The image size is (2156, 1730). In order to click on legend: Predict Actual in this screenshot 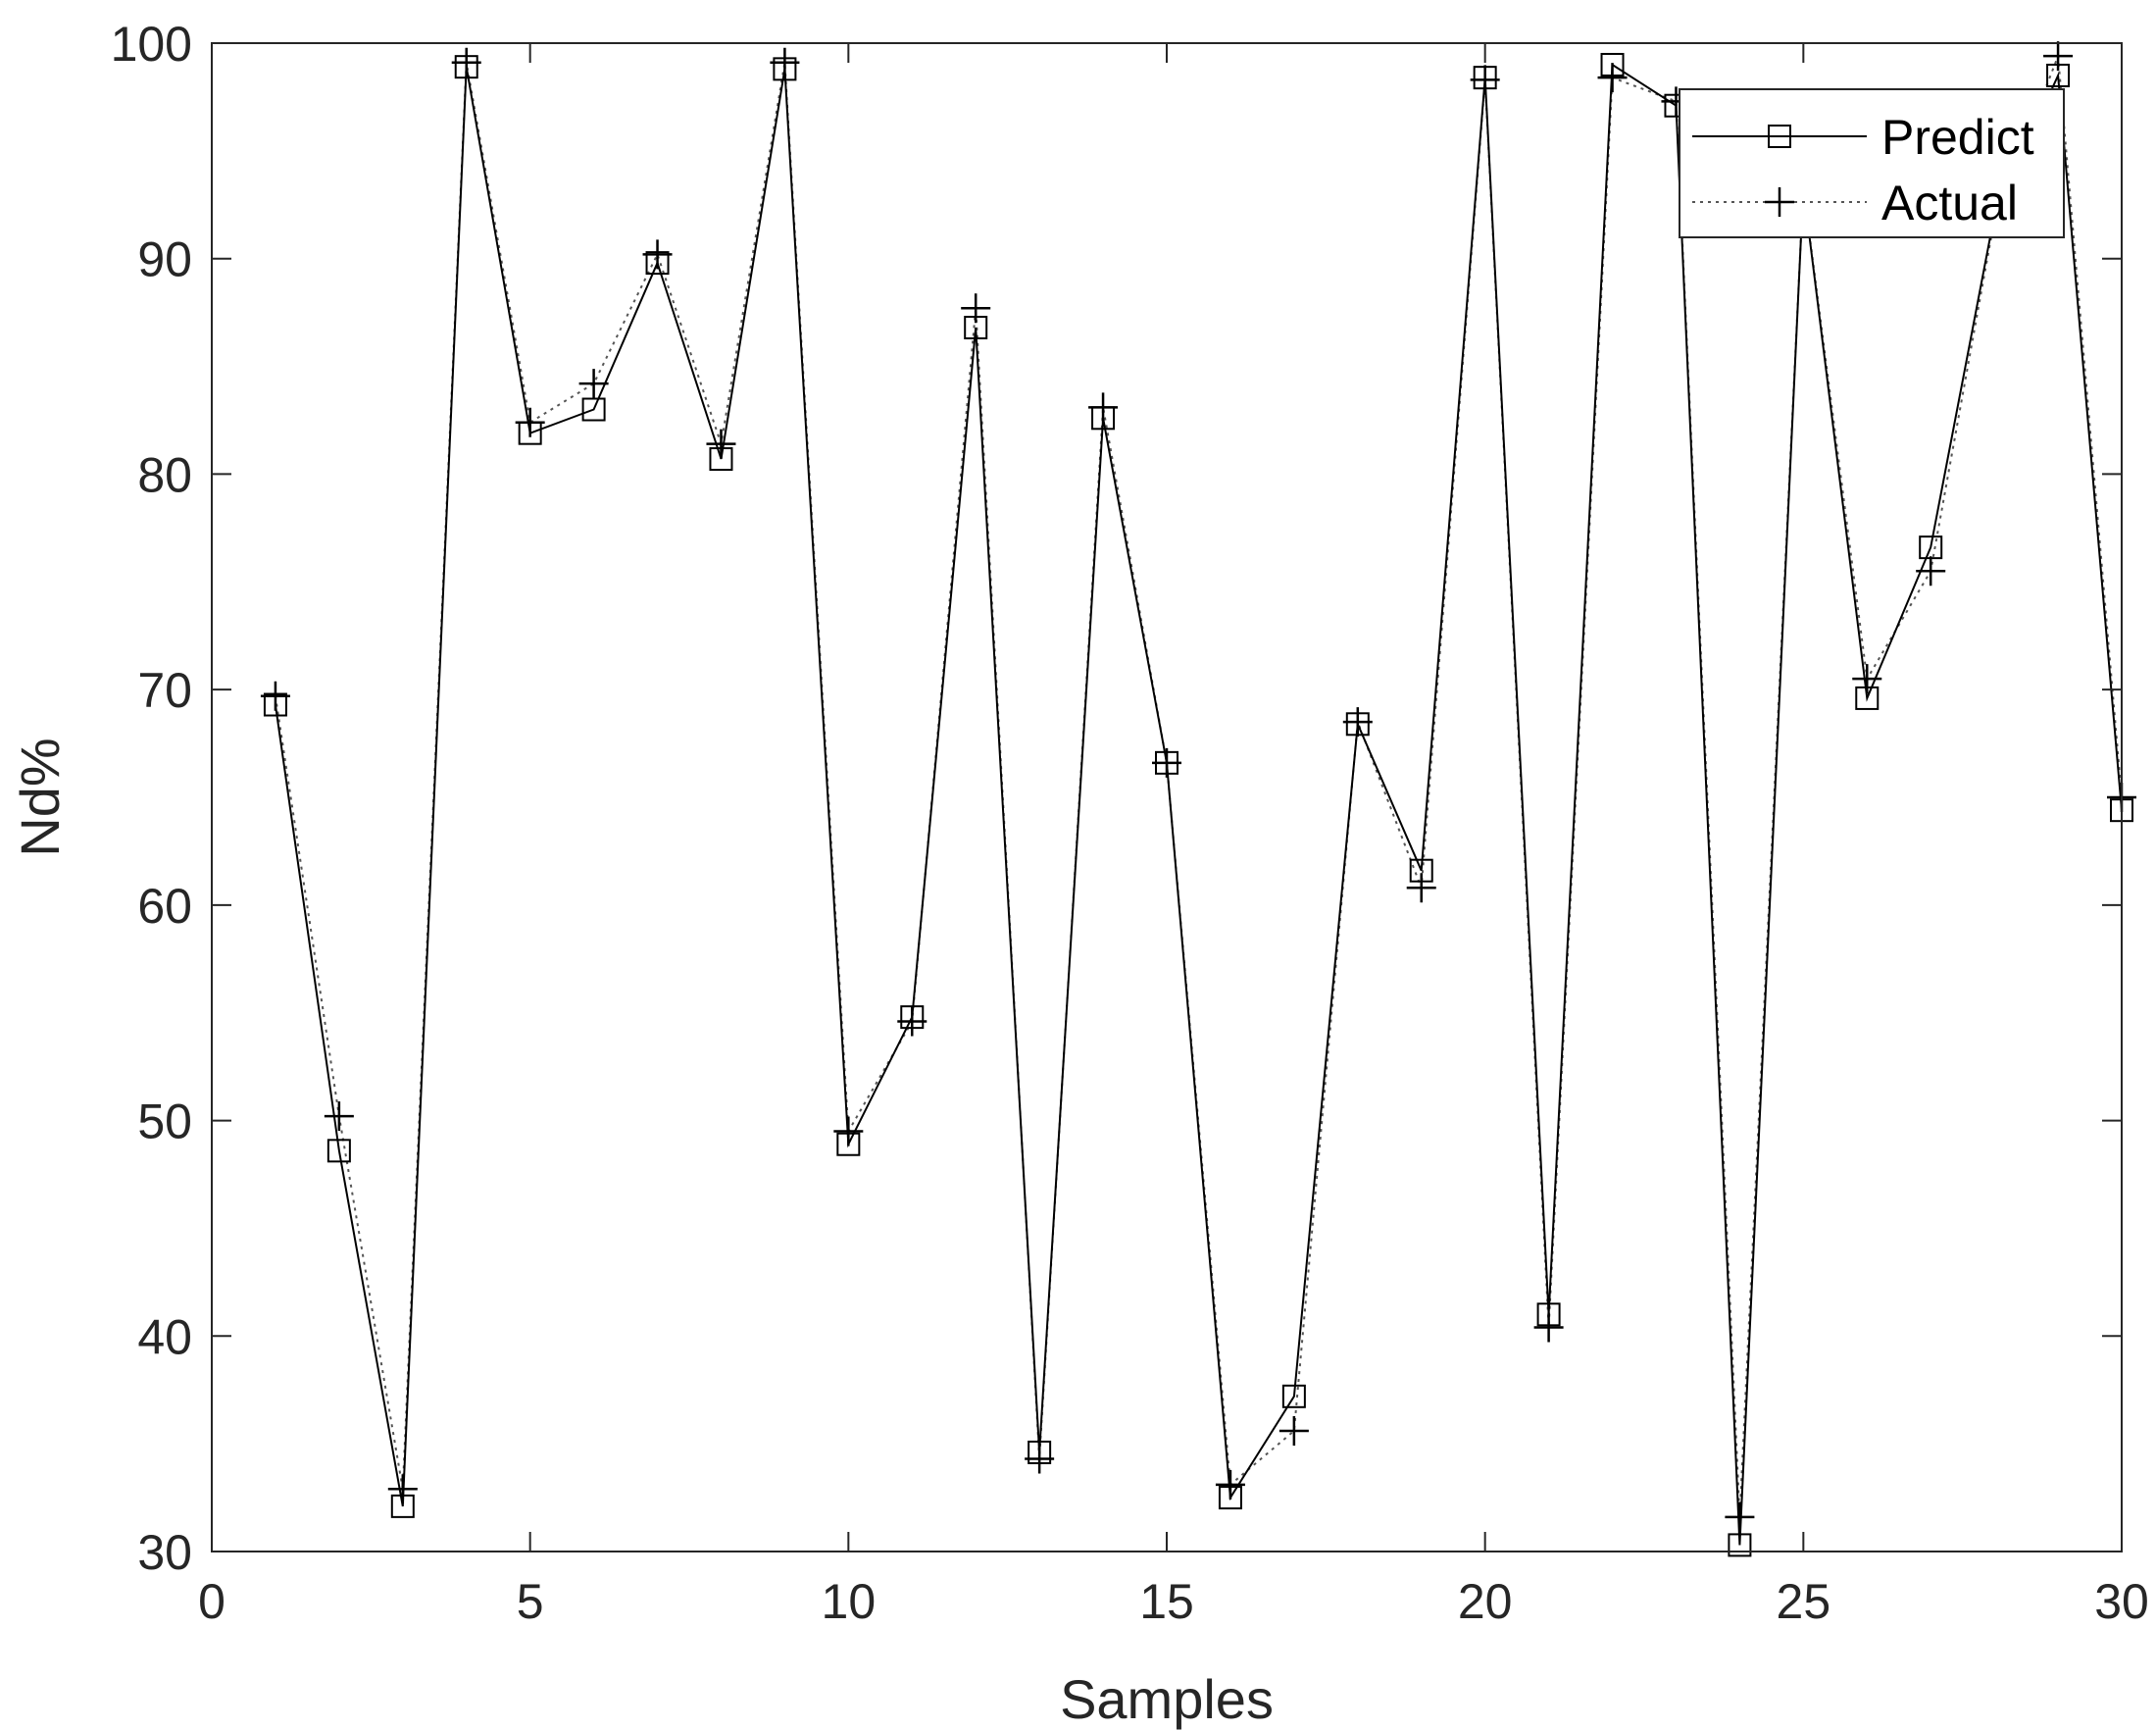, I will do `click(1872, 163)`.